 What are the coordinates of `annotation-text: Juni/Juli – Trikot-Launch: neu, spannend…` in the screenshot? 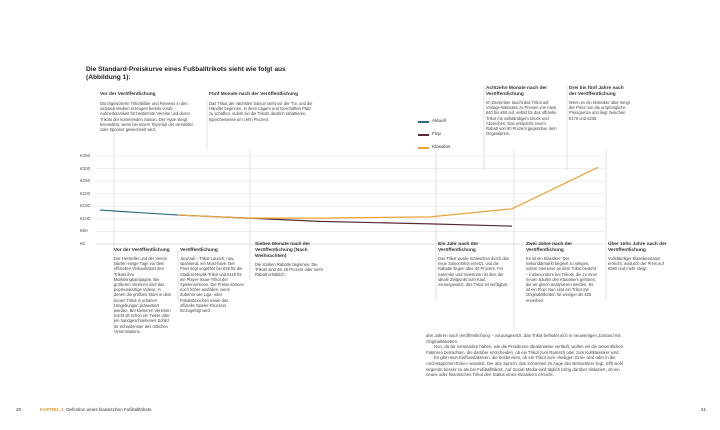 It's located at (212, 285).